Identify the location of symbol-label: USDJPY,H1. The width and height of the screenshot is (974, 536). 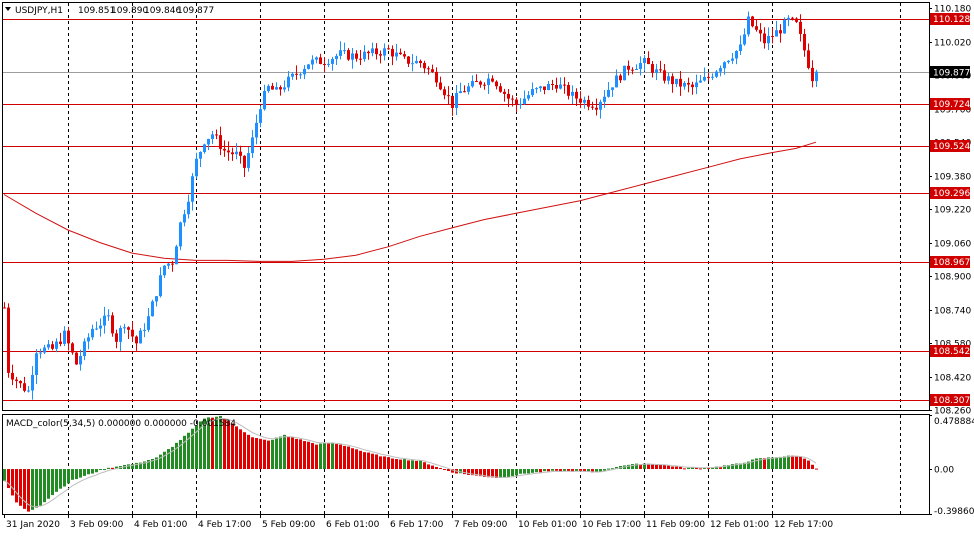
(39, 11).